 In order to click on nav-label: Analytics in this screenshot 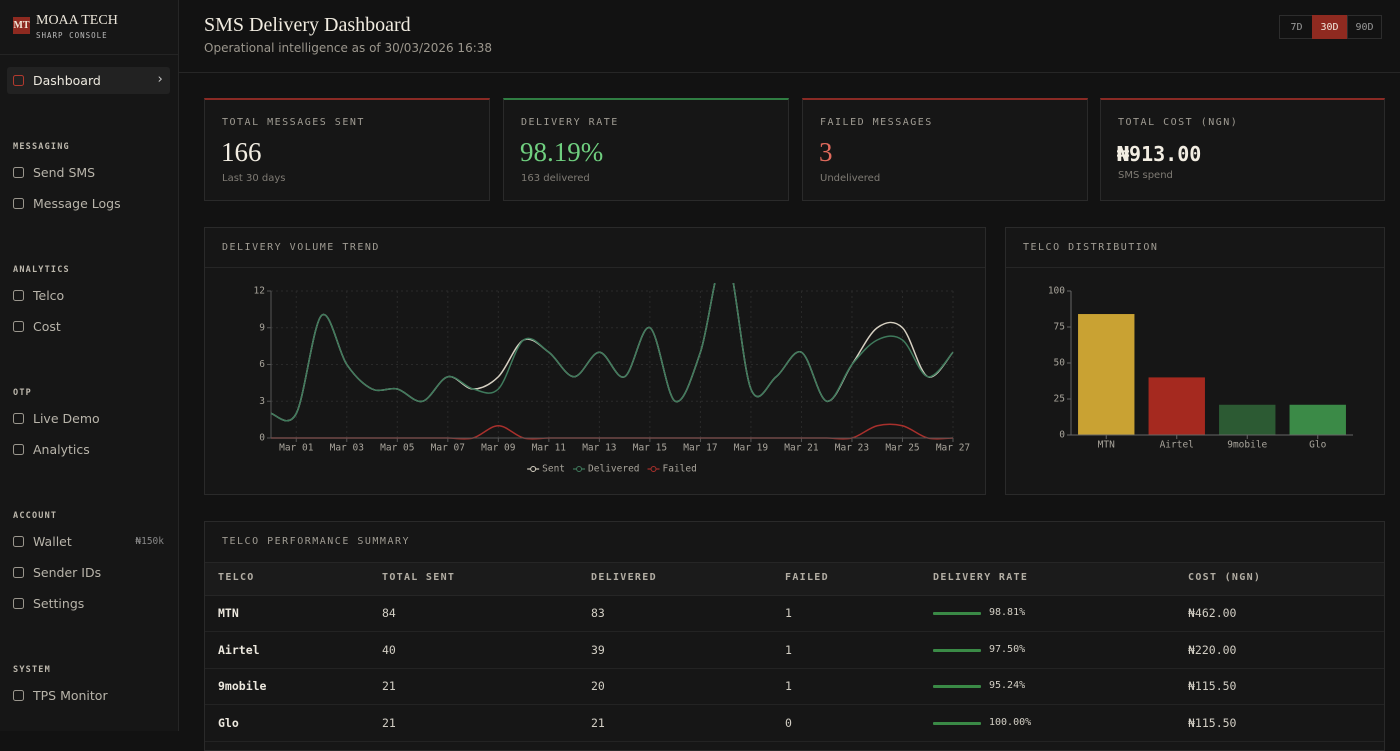, I will do `click(61, 449)`.